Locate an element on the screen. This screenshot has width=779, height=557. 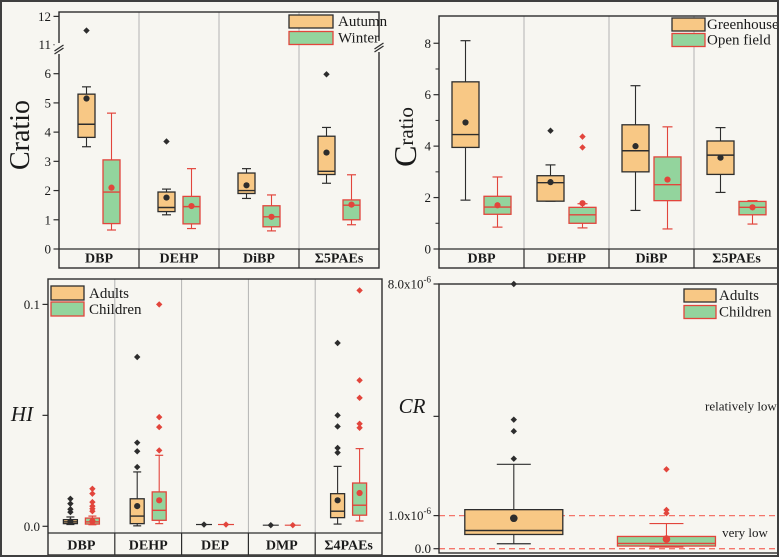
svg-text: 1.0x10⁻⁶ is located at coordinates (410, 514).